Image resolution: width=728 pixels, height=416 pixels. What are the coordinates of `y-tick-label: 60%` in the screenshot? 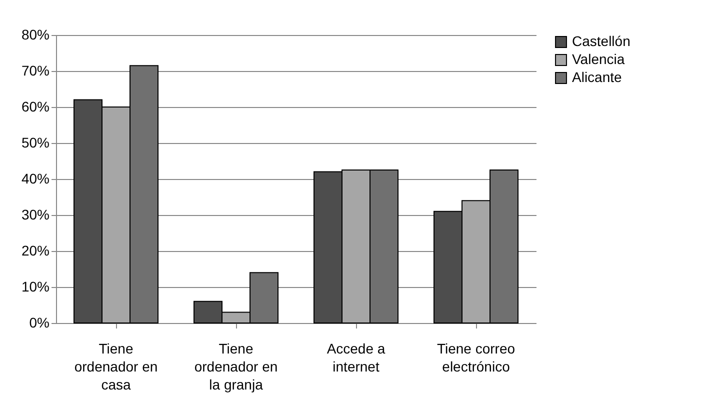 It's located at (35, 106).